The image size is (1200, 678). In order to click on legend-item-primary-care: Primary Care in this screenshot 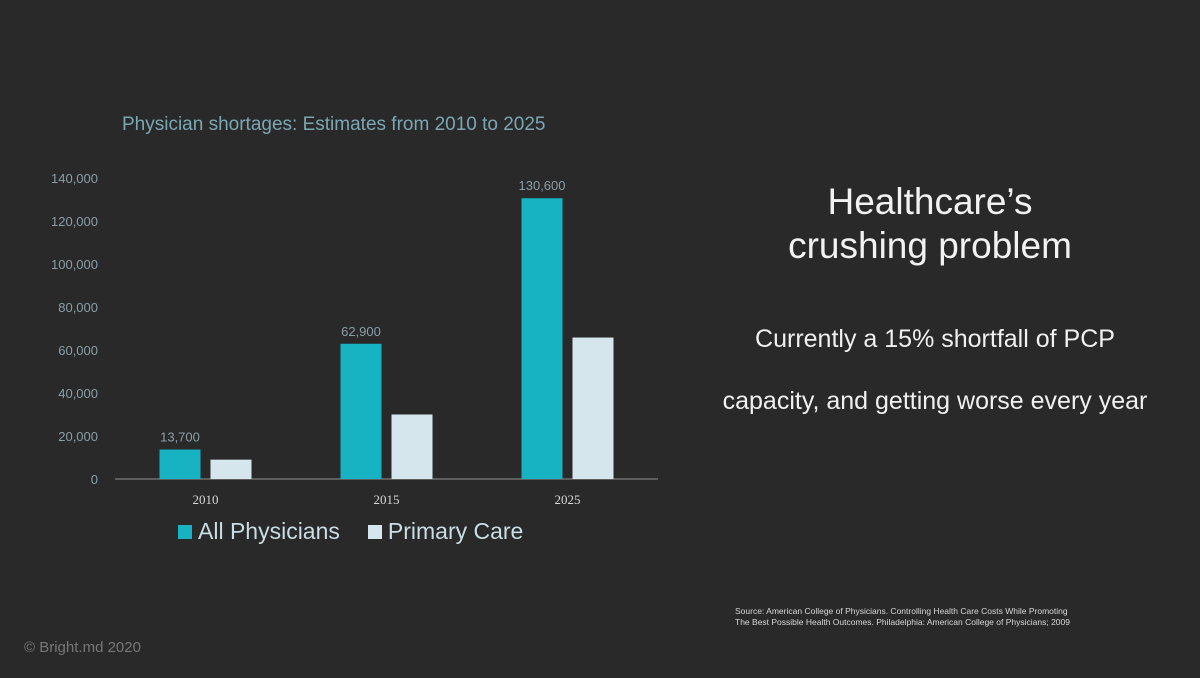, I will do `click(445, 531)`.